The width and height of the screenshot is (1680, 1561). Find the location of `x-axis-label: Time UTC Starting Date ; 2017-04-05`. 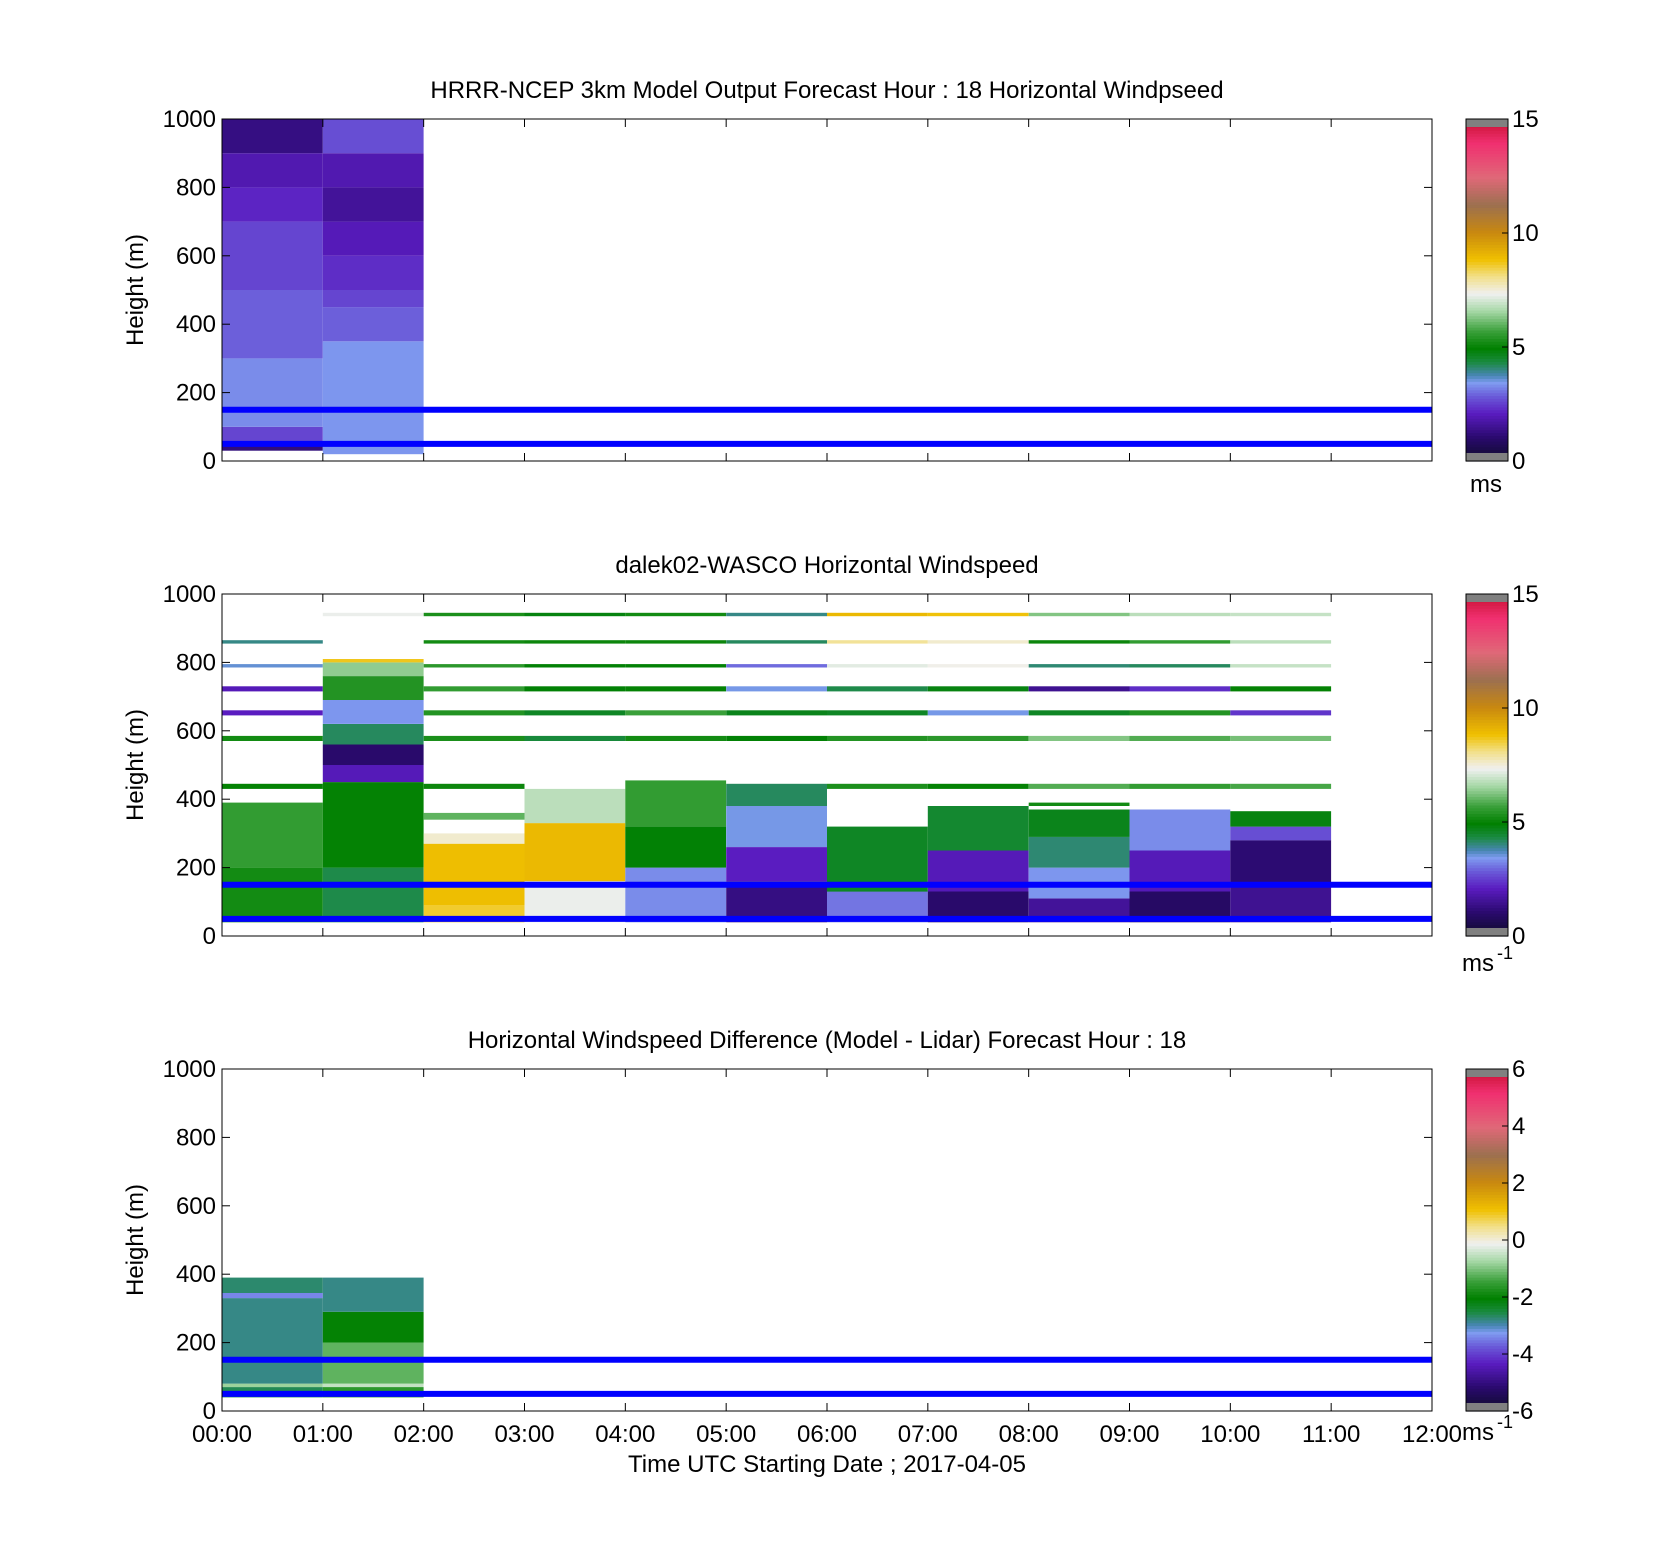

x-axis-label: Time UTC Starting Date ; 2017-04-05 is located at coordinates (827, 1464).